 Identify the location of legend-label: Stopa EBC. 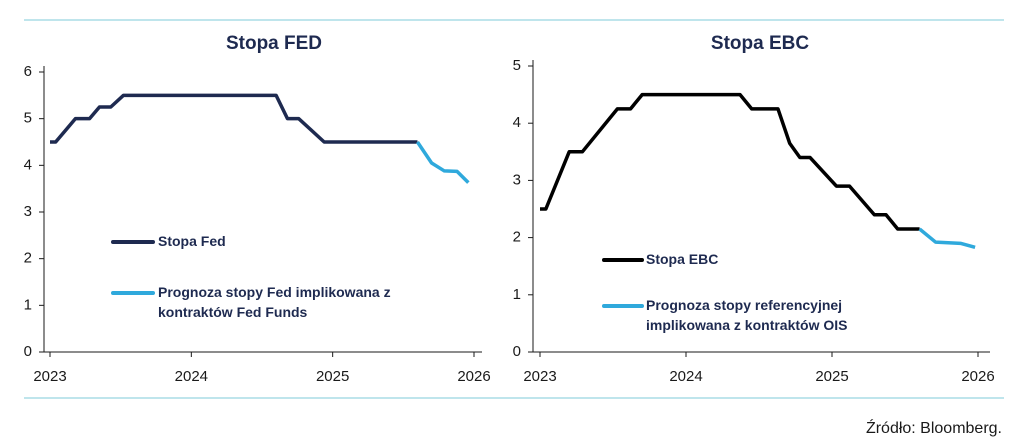
(682, 259).